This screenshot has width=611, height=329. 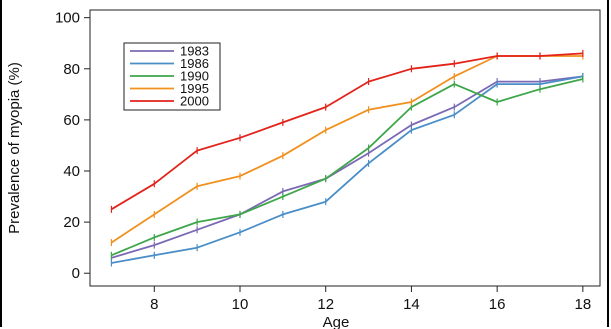 I want to click on x-axis-title: Age, so click(x=336, y=321).